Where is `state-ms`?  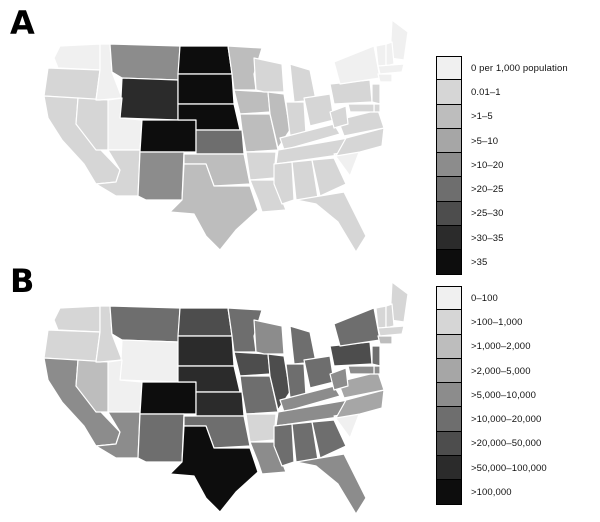 state-ms is located at coordinates (284, 445).